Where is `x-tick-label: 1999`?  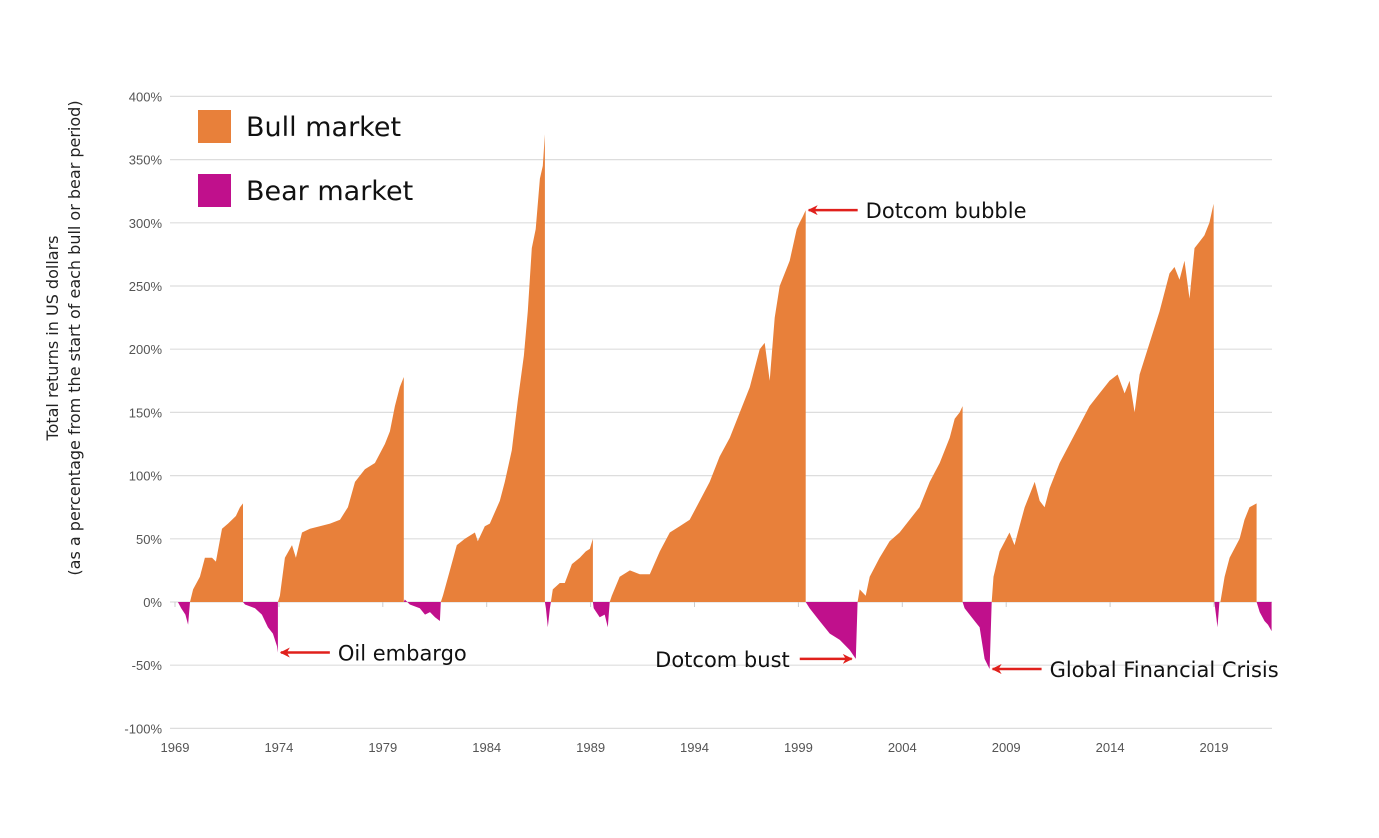 x-tick-label: 1999 is located at coordinates (798, 747).